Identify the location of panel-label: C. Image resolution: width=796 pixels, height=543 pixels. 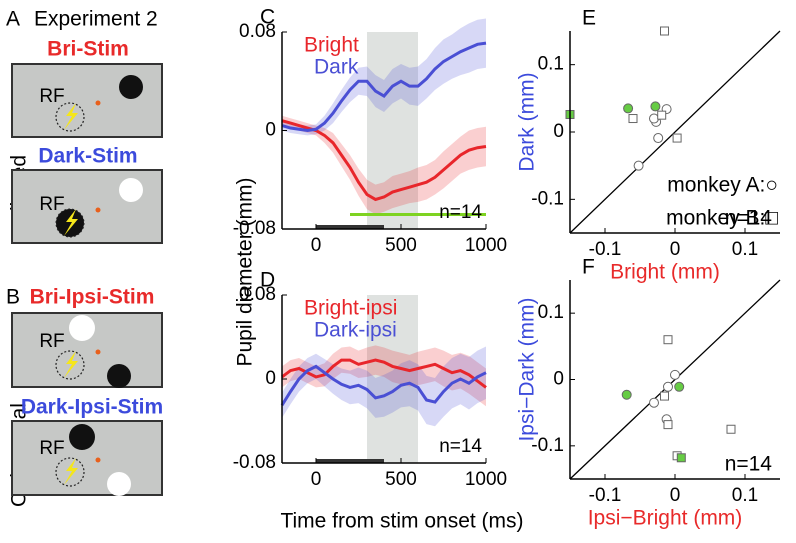
(267, 17).